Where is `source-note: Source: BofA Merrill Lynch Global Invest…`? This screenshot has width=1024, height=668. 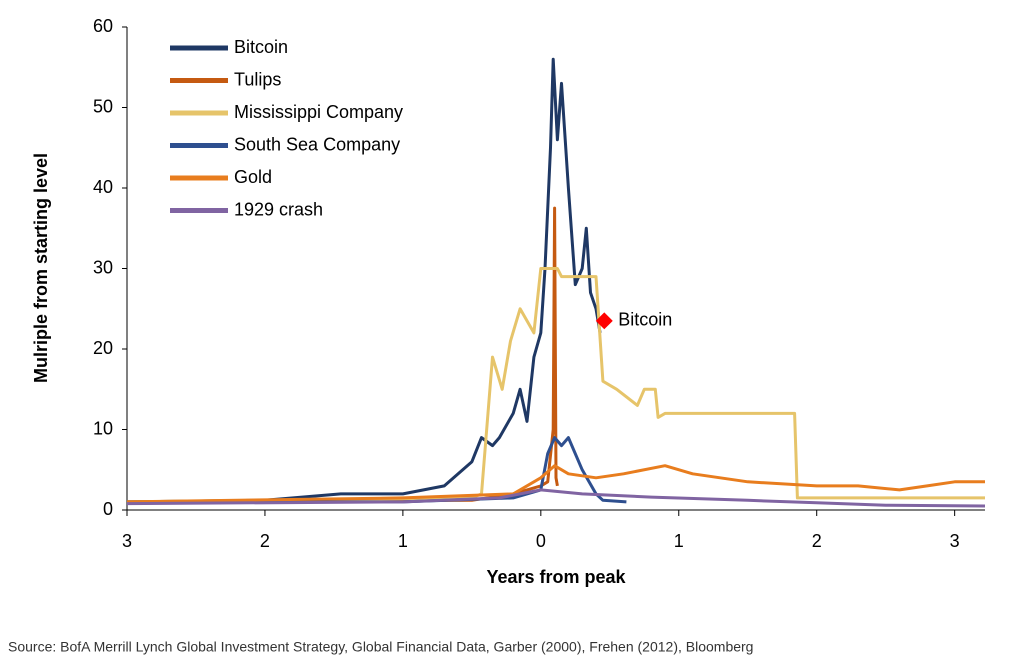
source-note: Source: BofA Merrill Lynch Global Invest… is located at coordinates (380, 647).